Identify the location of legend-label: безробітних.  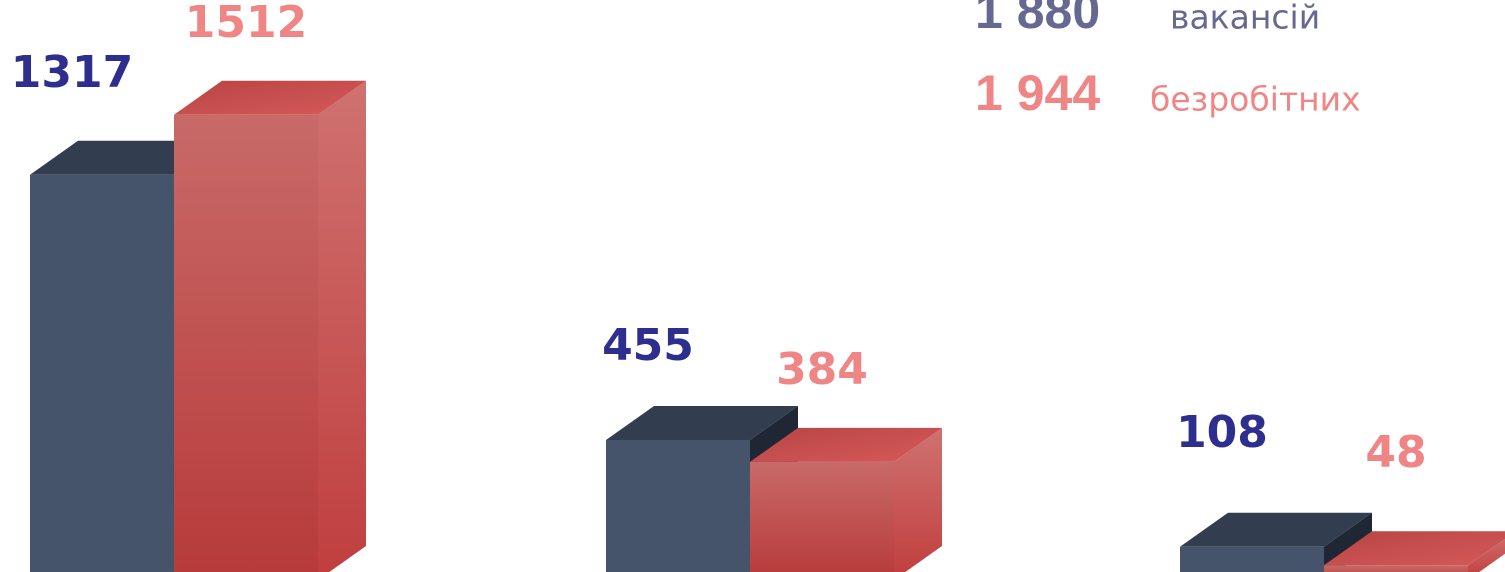
(1255, 99).